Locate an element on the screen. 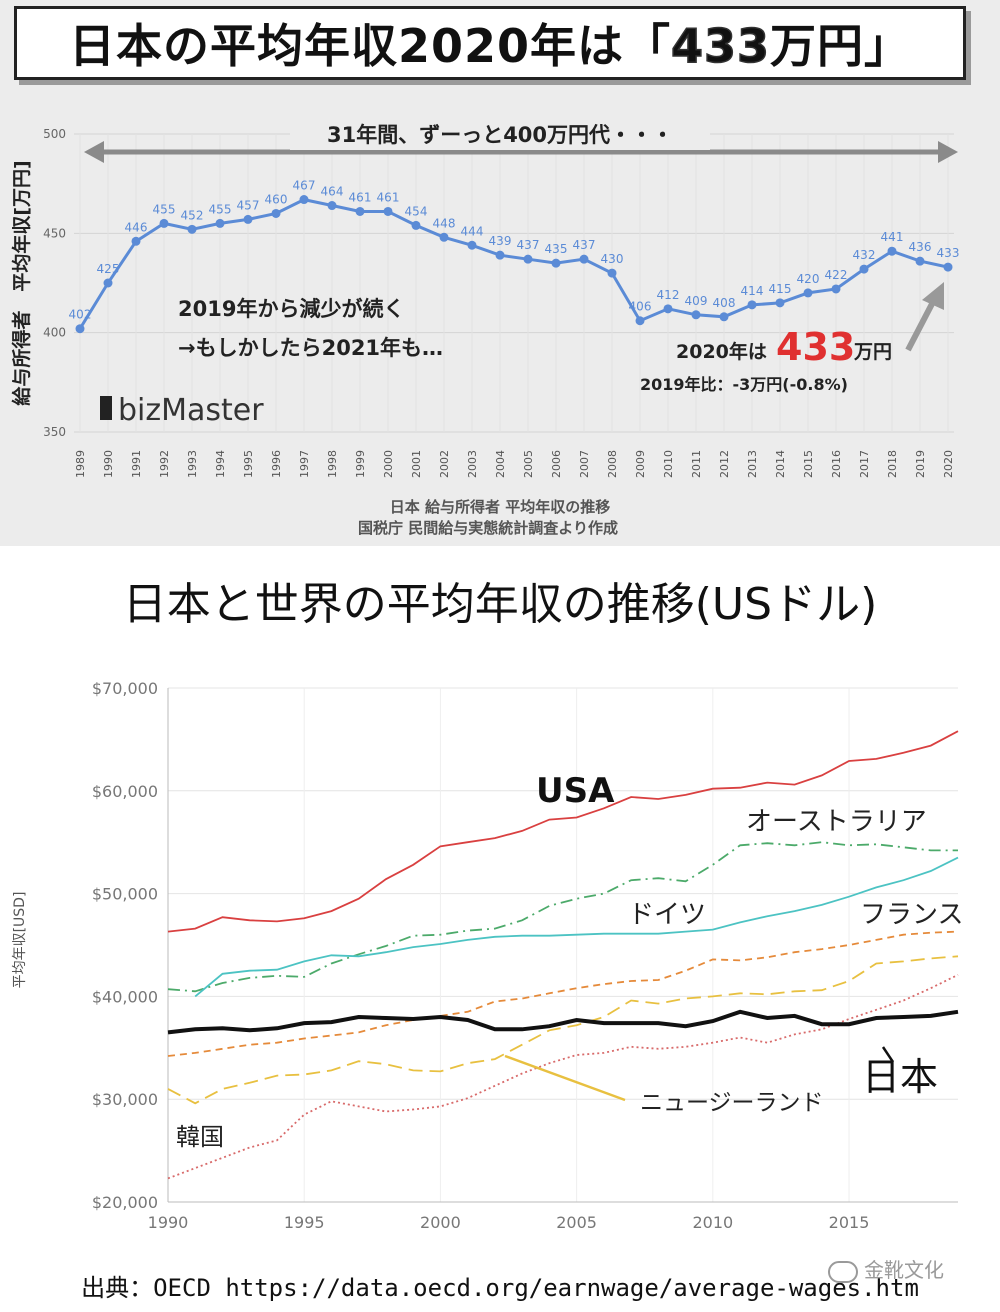 The width and height of the screenshot is (1000, 1312). data-label: 415 is located at coordinates (780, 289).